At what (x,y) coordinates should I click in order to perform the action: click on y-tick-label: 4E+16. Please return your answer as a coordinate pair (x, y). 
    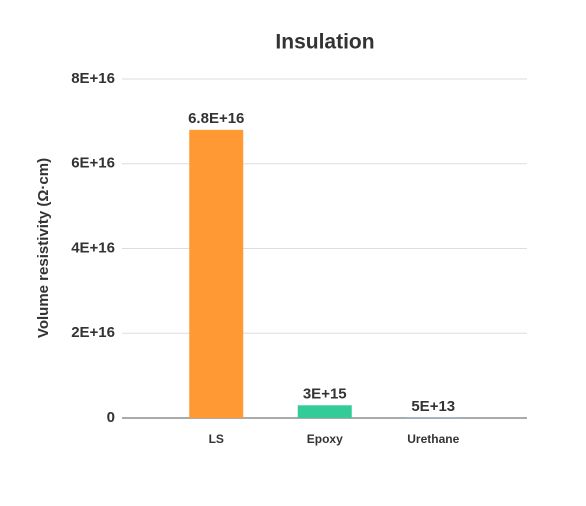
    Looking at the image, I should click on (93, 247).